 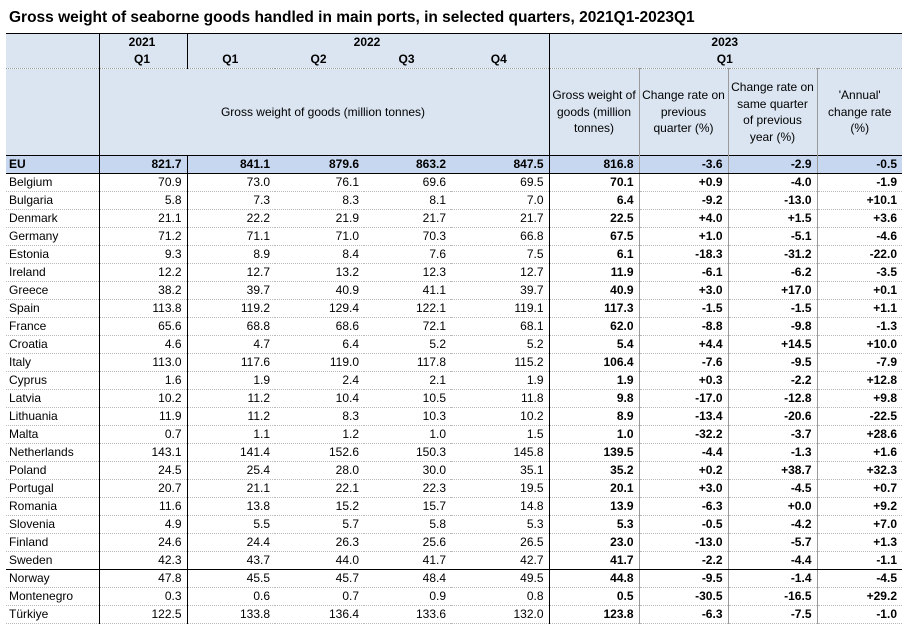 What do you see at coordinates (593, 362) in the screenshot?
I see `table-cell: 106.4` at bounding box center [593, 362].